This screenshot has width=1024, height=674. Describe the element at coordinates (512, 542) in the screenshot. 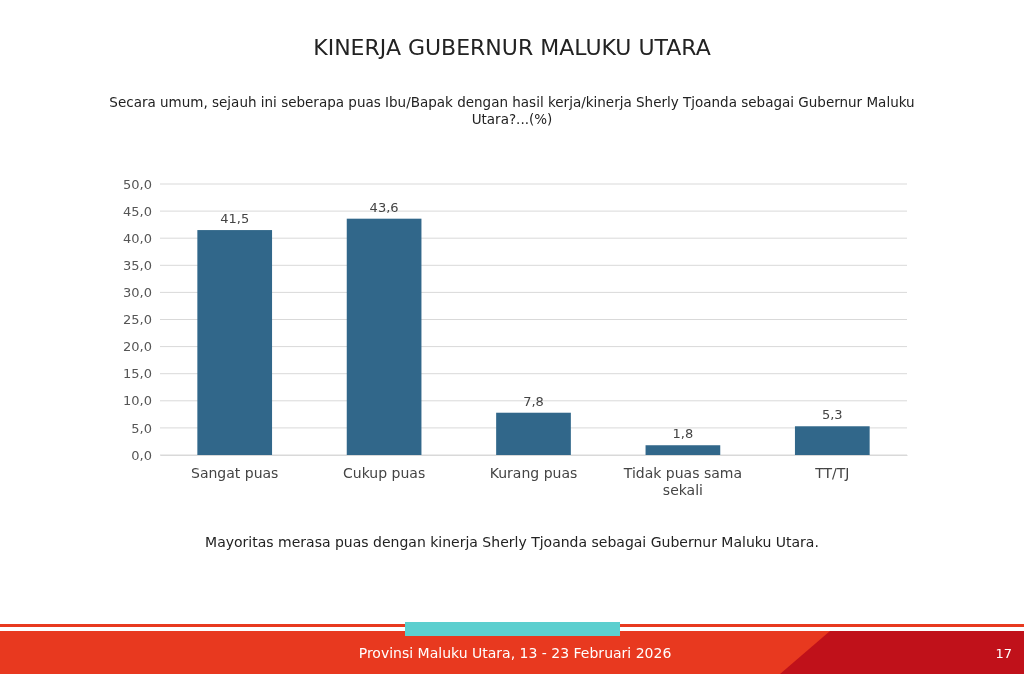

I see `text: Mayoritas merasa puas dengan kinerja Sherly Tjoanda sebagai Gubernur Maluku Utara.` at that location.